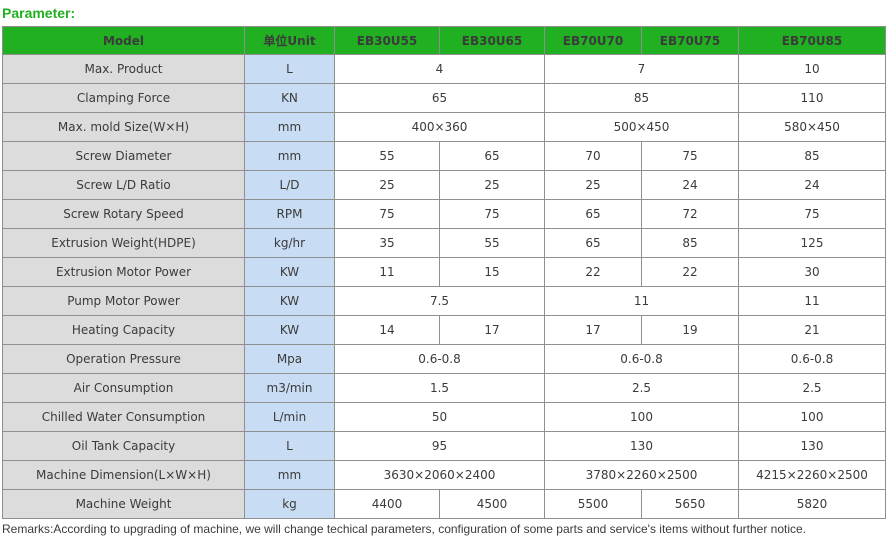 The width and height of the screenshot is (888, 559). What do you see at coordinates (387, 243) in the screenshot?
I see `row-value: 35` at bounding box center [387, 243].